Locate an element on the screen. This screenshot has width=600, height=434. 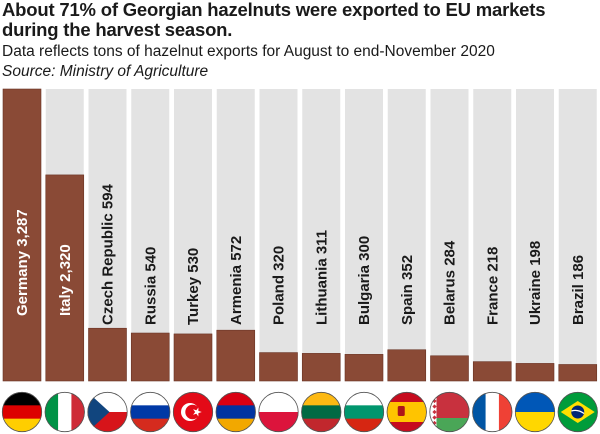
track-brazil is located at coordinates (577, 235).